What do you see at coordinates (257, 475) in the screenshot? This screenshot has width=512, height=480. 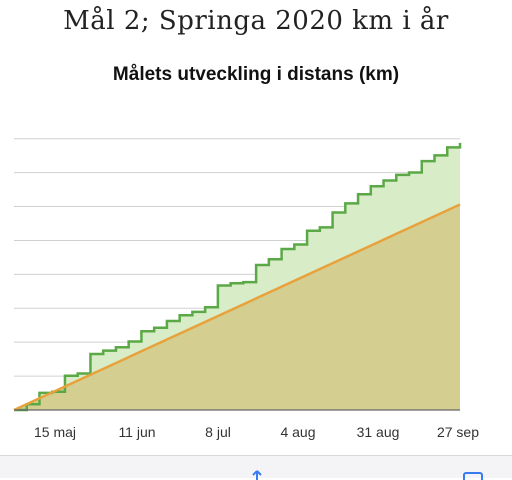 I see `share-icon` at bounding box center [257, 475].